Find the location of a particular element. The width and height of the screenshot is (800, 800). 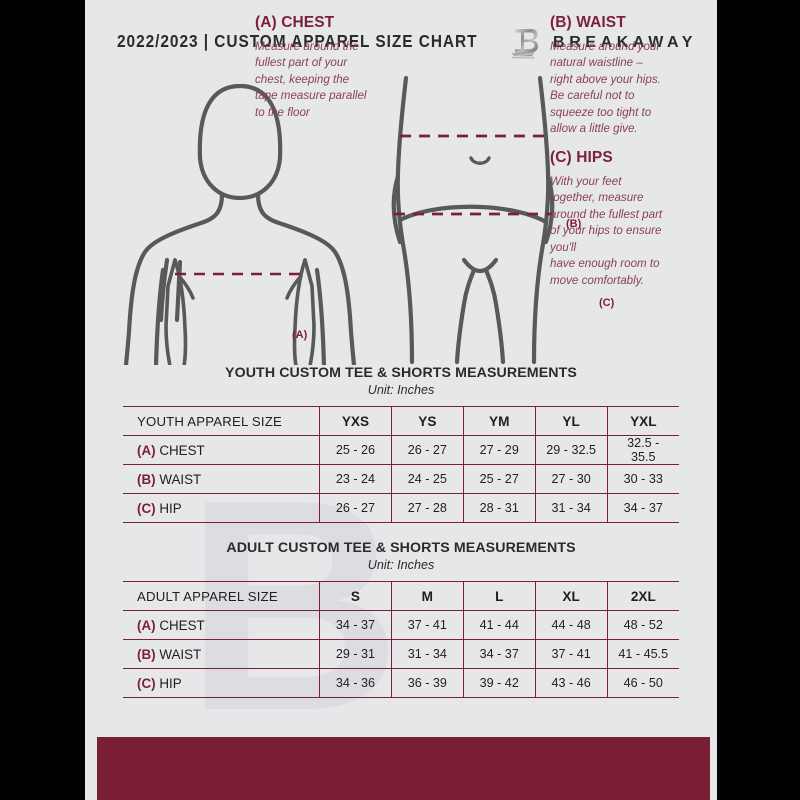

youth-cell: 27 - 29 is located at coordinates (499, 450).